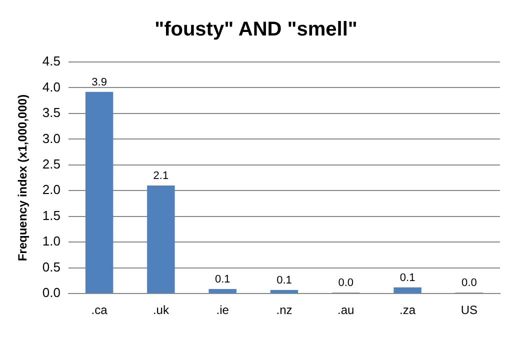 This screenshot has height=340, width=528. What do you see at coordinates (284, 310) in the screenshot?
I see `x-tick-label: .nz` at bounding box center [284, 310].